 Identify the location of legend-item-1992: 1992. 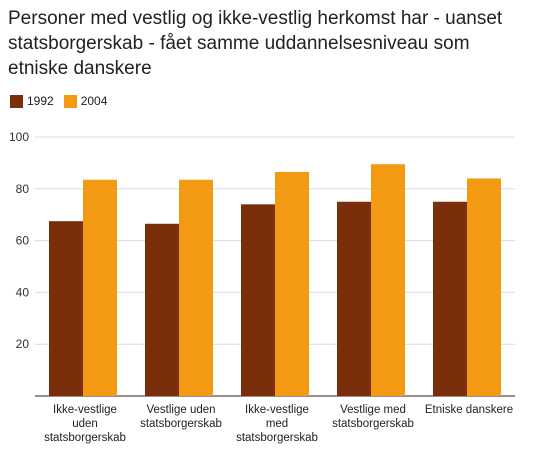
(32, 101).